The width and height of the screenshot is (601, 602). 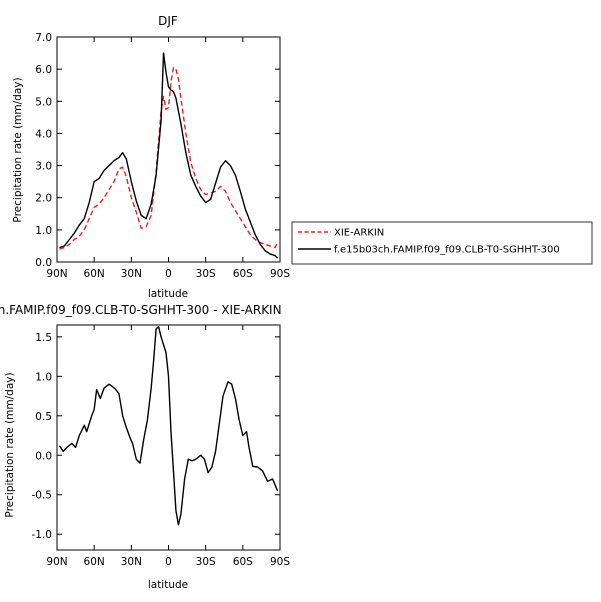 I want to click on y-tick-label: 4.0, so click(x=43, y=134).